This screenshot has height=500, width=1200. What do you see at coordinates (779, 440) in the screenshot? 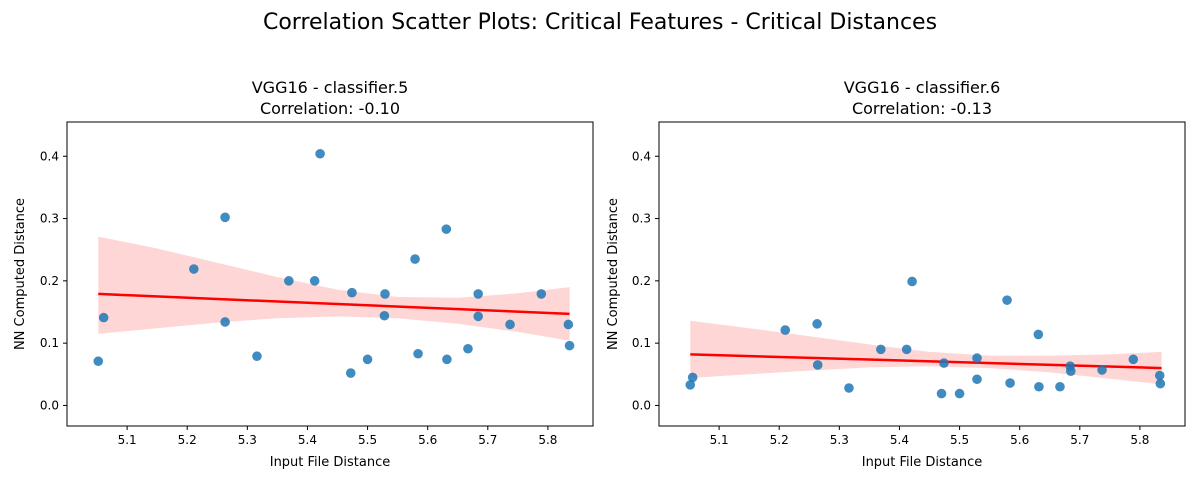
I see `right-x-tick-label: 5.2` at bounding box center [779, 440].